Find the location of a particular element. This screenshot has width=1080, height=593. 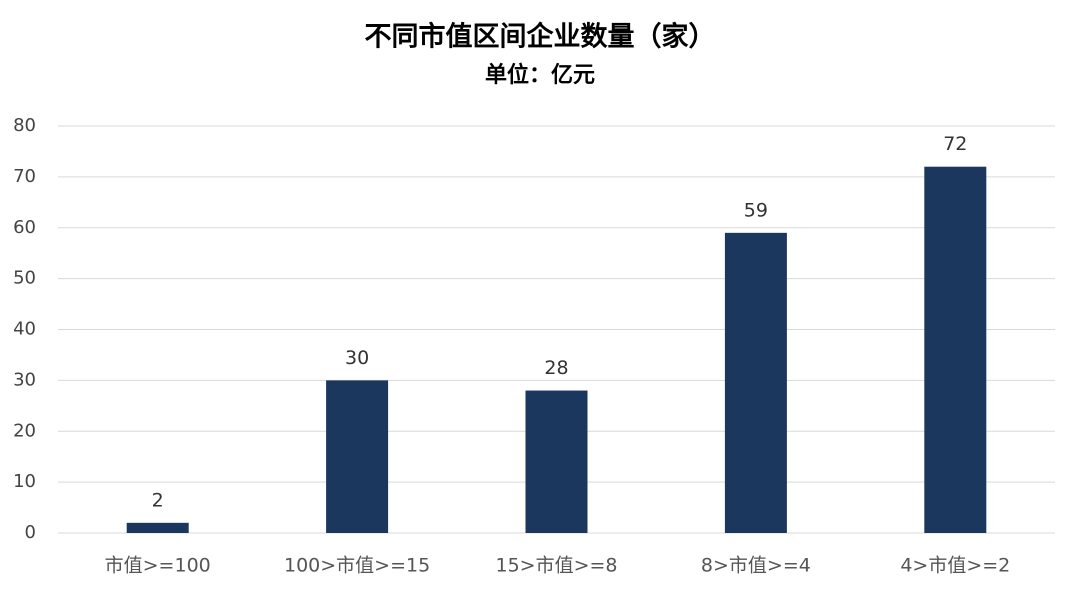

x-tick-label: 8>市值>=4 is located at coordinates (756, 566).